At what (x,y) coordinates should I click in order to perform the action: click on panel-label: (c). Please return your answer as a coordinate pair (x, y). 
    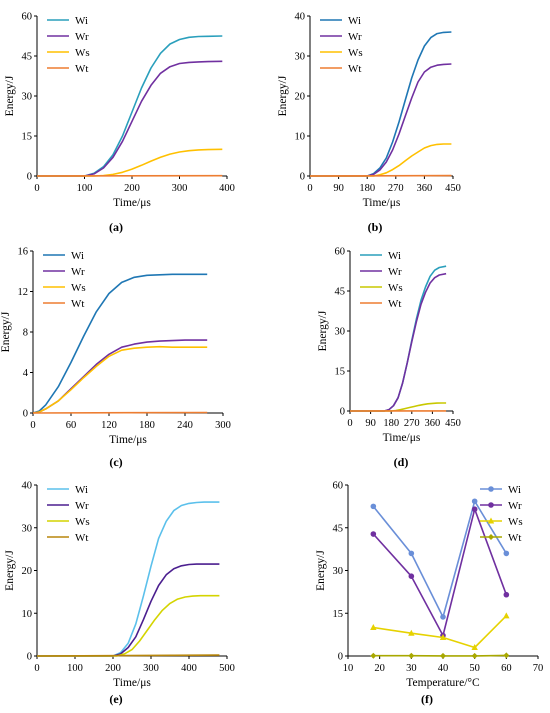
    Looking at the image, I should click on (115, 462).